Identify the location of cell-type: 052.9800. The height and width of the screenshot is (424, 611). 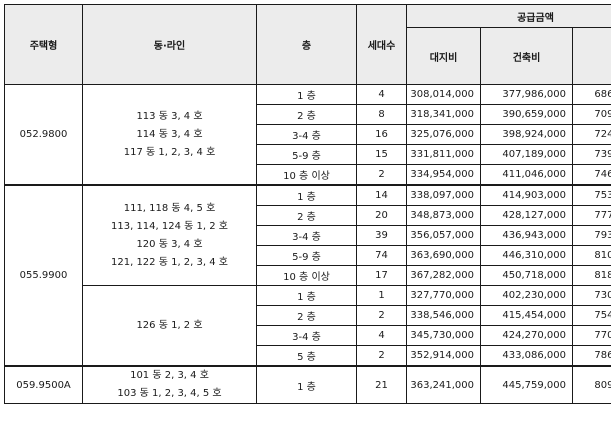
(43, 135).